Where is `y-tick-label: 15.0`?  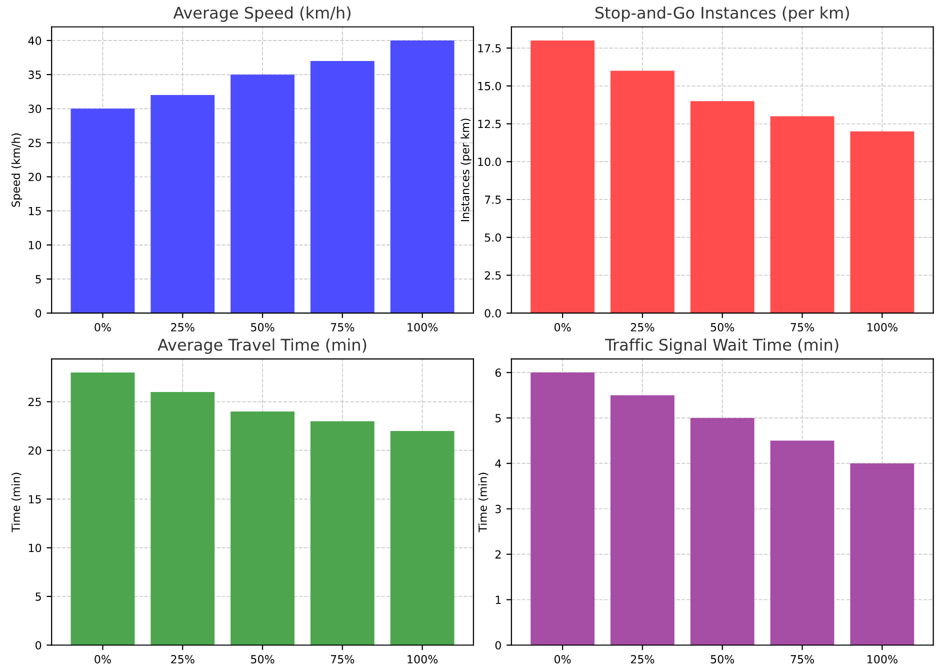
y-tick-label: 15.0 is located at coordinates (489, 86).